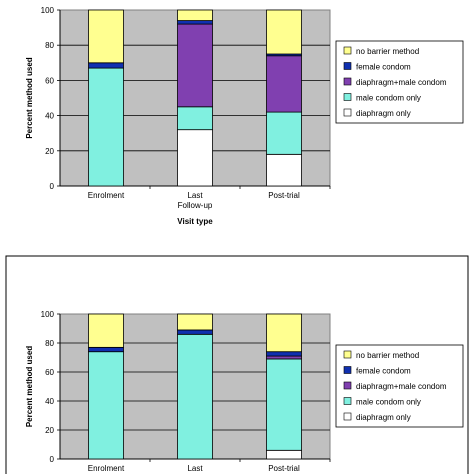 This screenshot has height=474, width=474. What do you see at coordinates (387, 51) in the screenshot?
I see `panel-1-legend-label: no barrier method` at bounding box center [387, 51].